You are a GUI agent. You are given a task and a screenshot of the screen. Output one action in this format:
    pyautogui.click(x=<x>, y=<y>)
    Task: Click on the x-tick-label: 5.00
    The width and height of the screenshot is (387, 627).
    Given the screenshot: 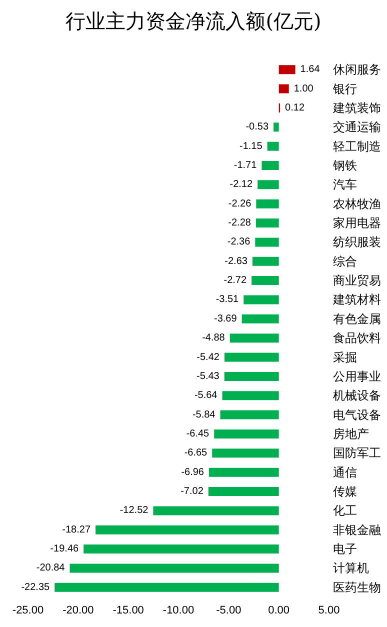 What is the action you would take?
    pyautogui.click(x=329, y=610)
    